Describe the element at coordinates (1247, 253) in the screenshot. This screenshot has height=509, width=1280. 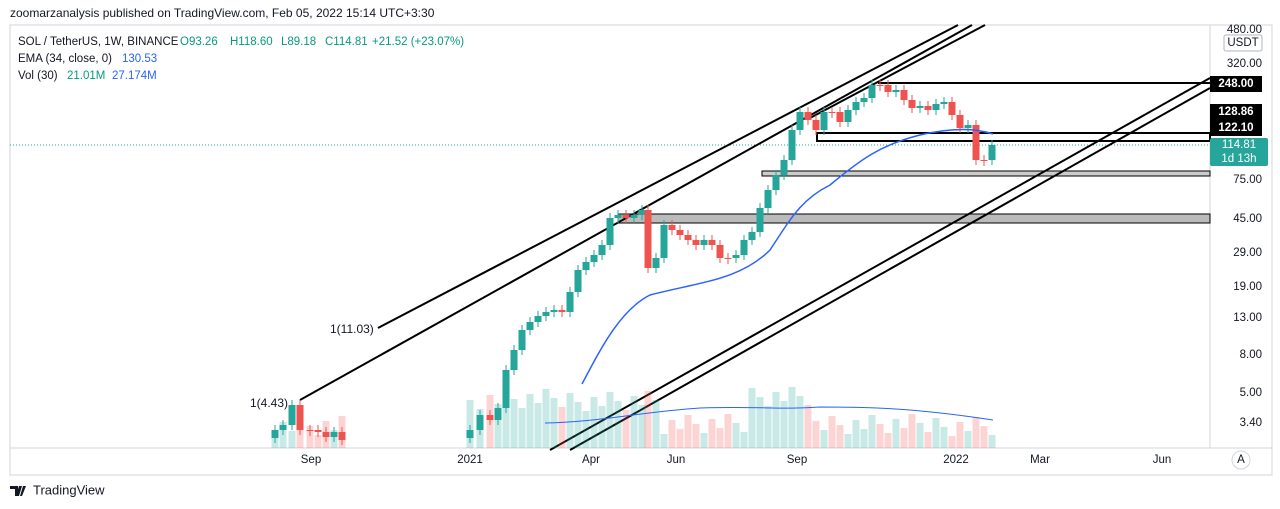
I see `price-label: 29.00` at that location.